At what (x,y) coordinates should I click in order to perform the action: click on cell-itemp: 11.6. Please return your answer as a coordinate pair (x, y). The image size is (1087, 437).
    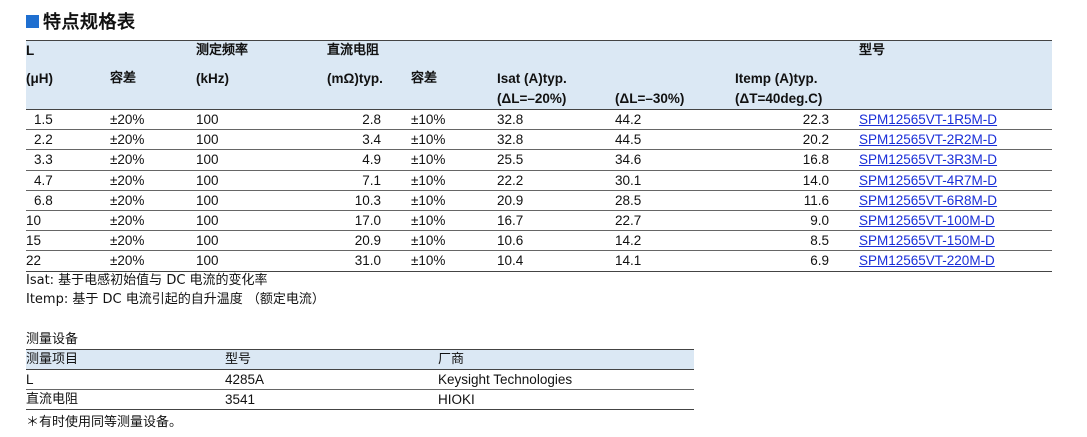
    Looking at the image, I should click on (797, 200).